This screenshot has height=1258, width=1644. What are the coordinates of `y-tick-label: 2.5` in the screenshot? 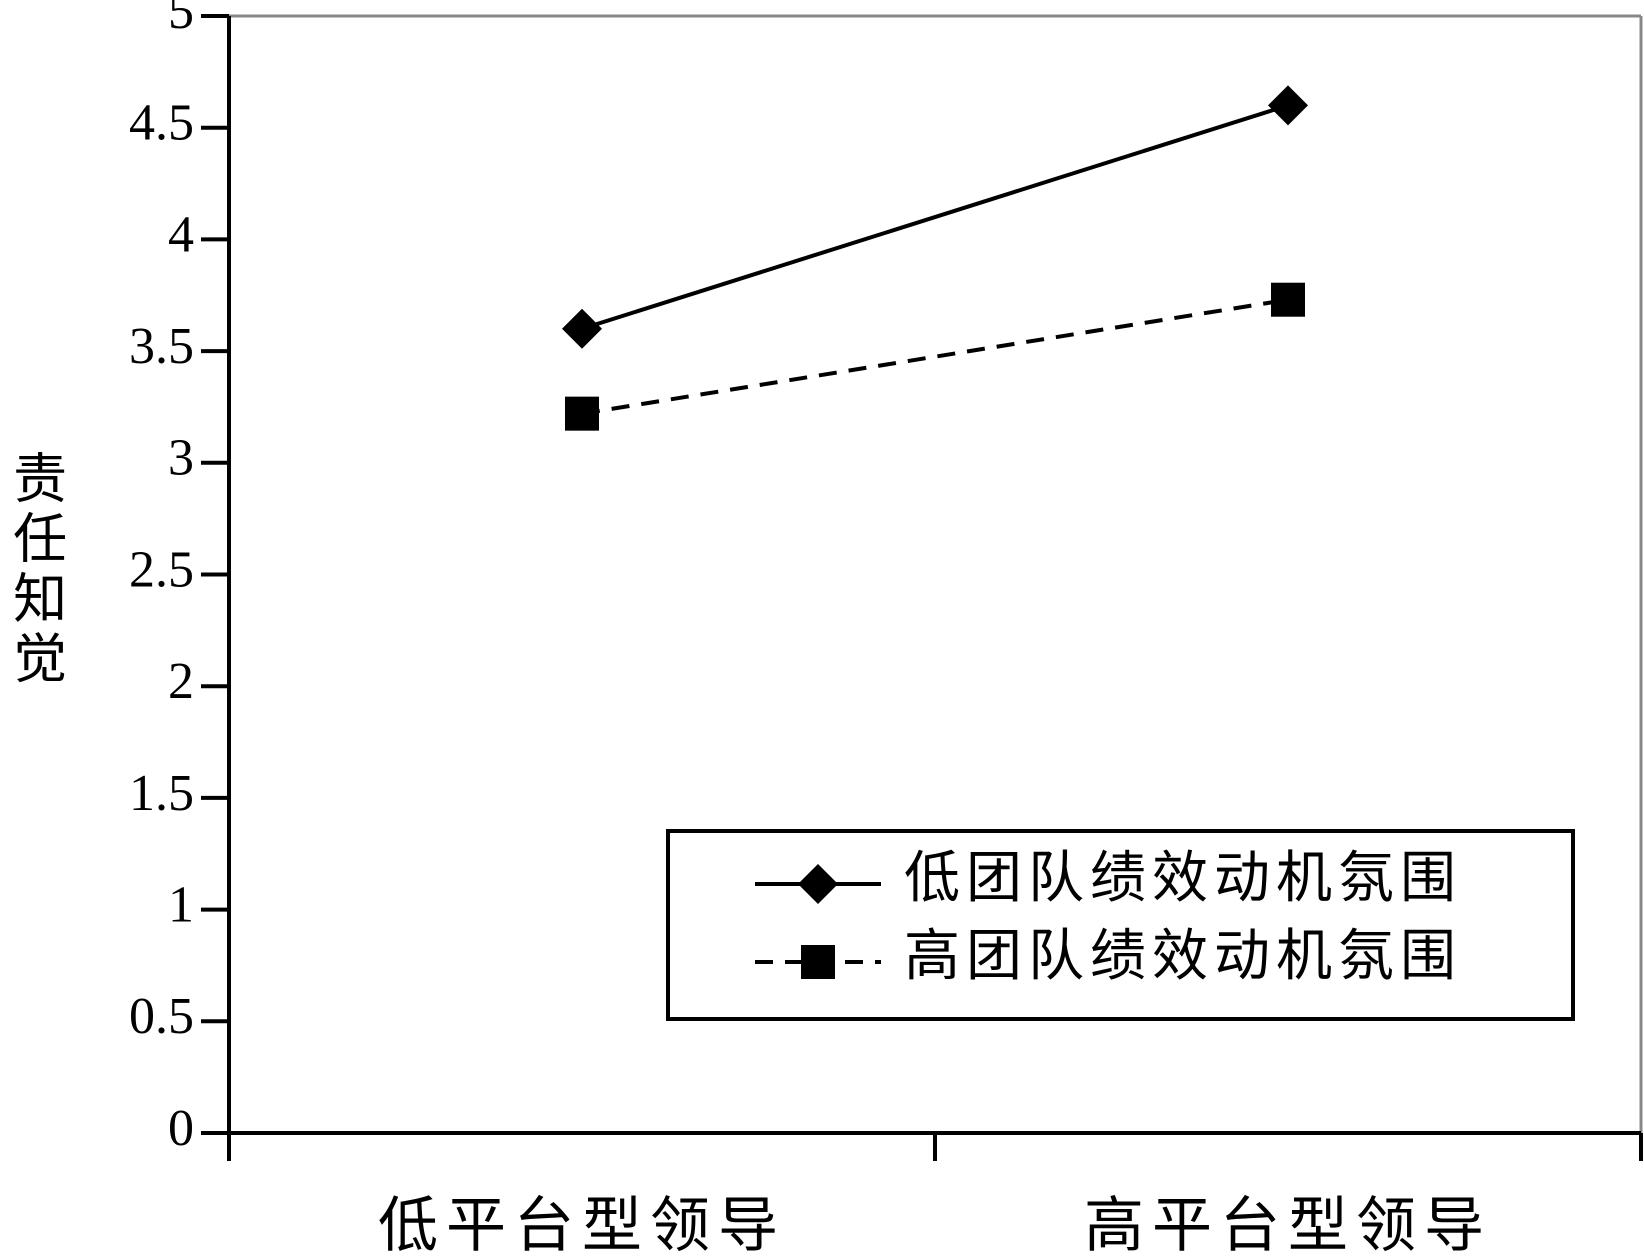 It's located at (161, 569).